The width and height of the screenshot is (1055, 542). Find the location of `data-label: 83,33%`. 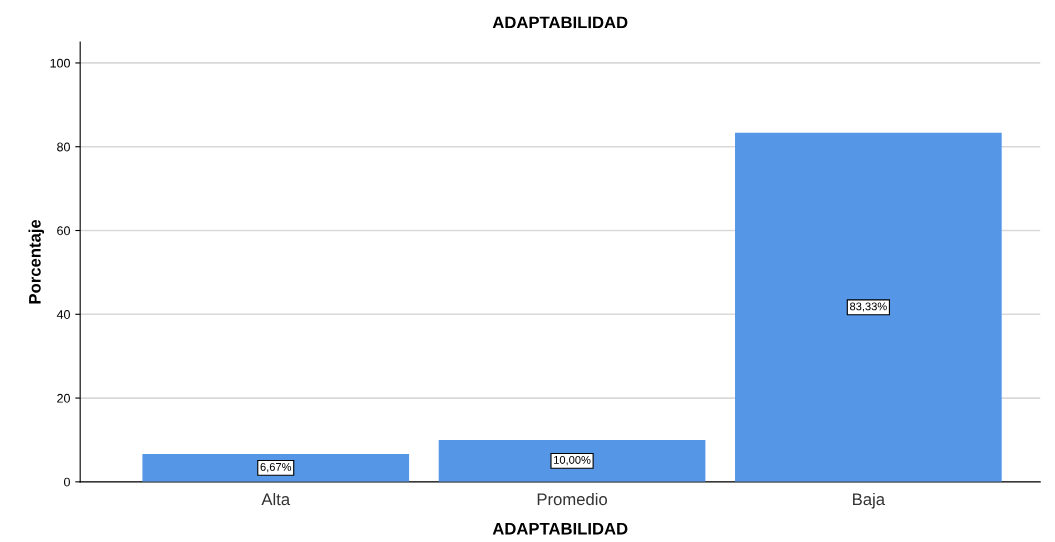

data-label: 83,33% is located at coordinates (868, 307).